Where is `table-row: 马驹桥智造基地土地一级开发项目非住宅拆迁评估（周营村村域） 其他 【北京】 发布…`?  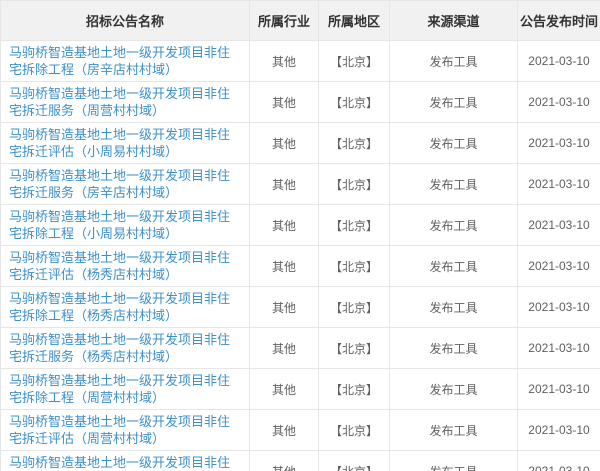
table-row: 马驹桥智造基地土地一级开发项目非住宅拆迁评估（周营村村域） 其他 【北京】 发布… is located at coordinates (300, 430).